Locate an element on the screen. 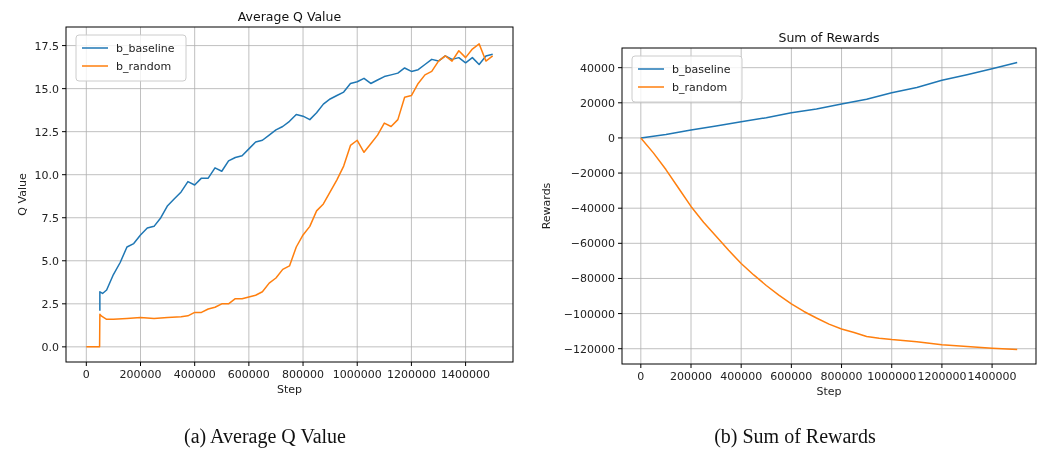 The width and height of the screenshot is (1038, 456). y-tick-label: −60000 is located at coordinates (592, 244).